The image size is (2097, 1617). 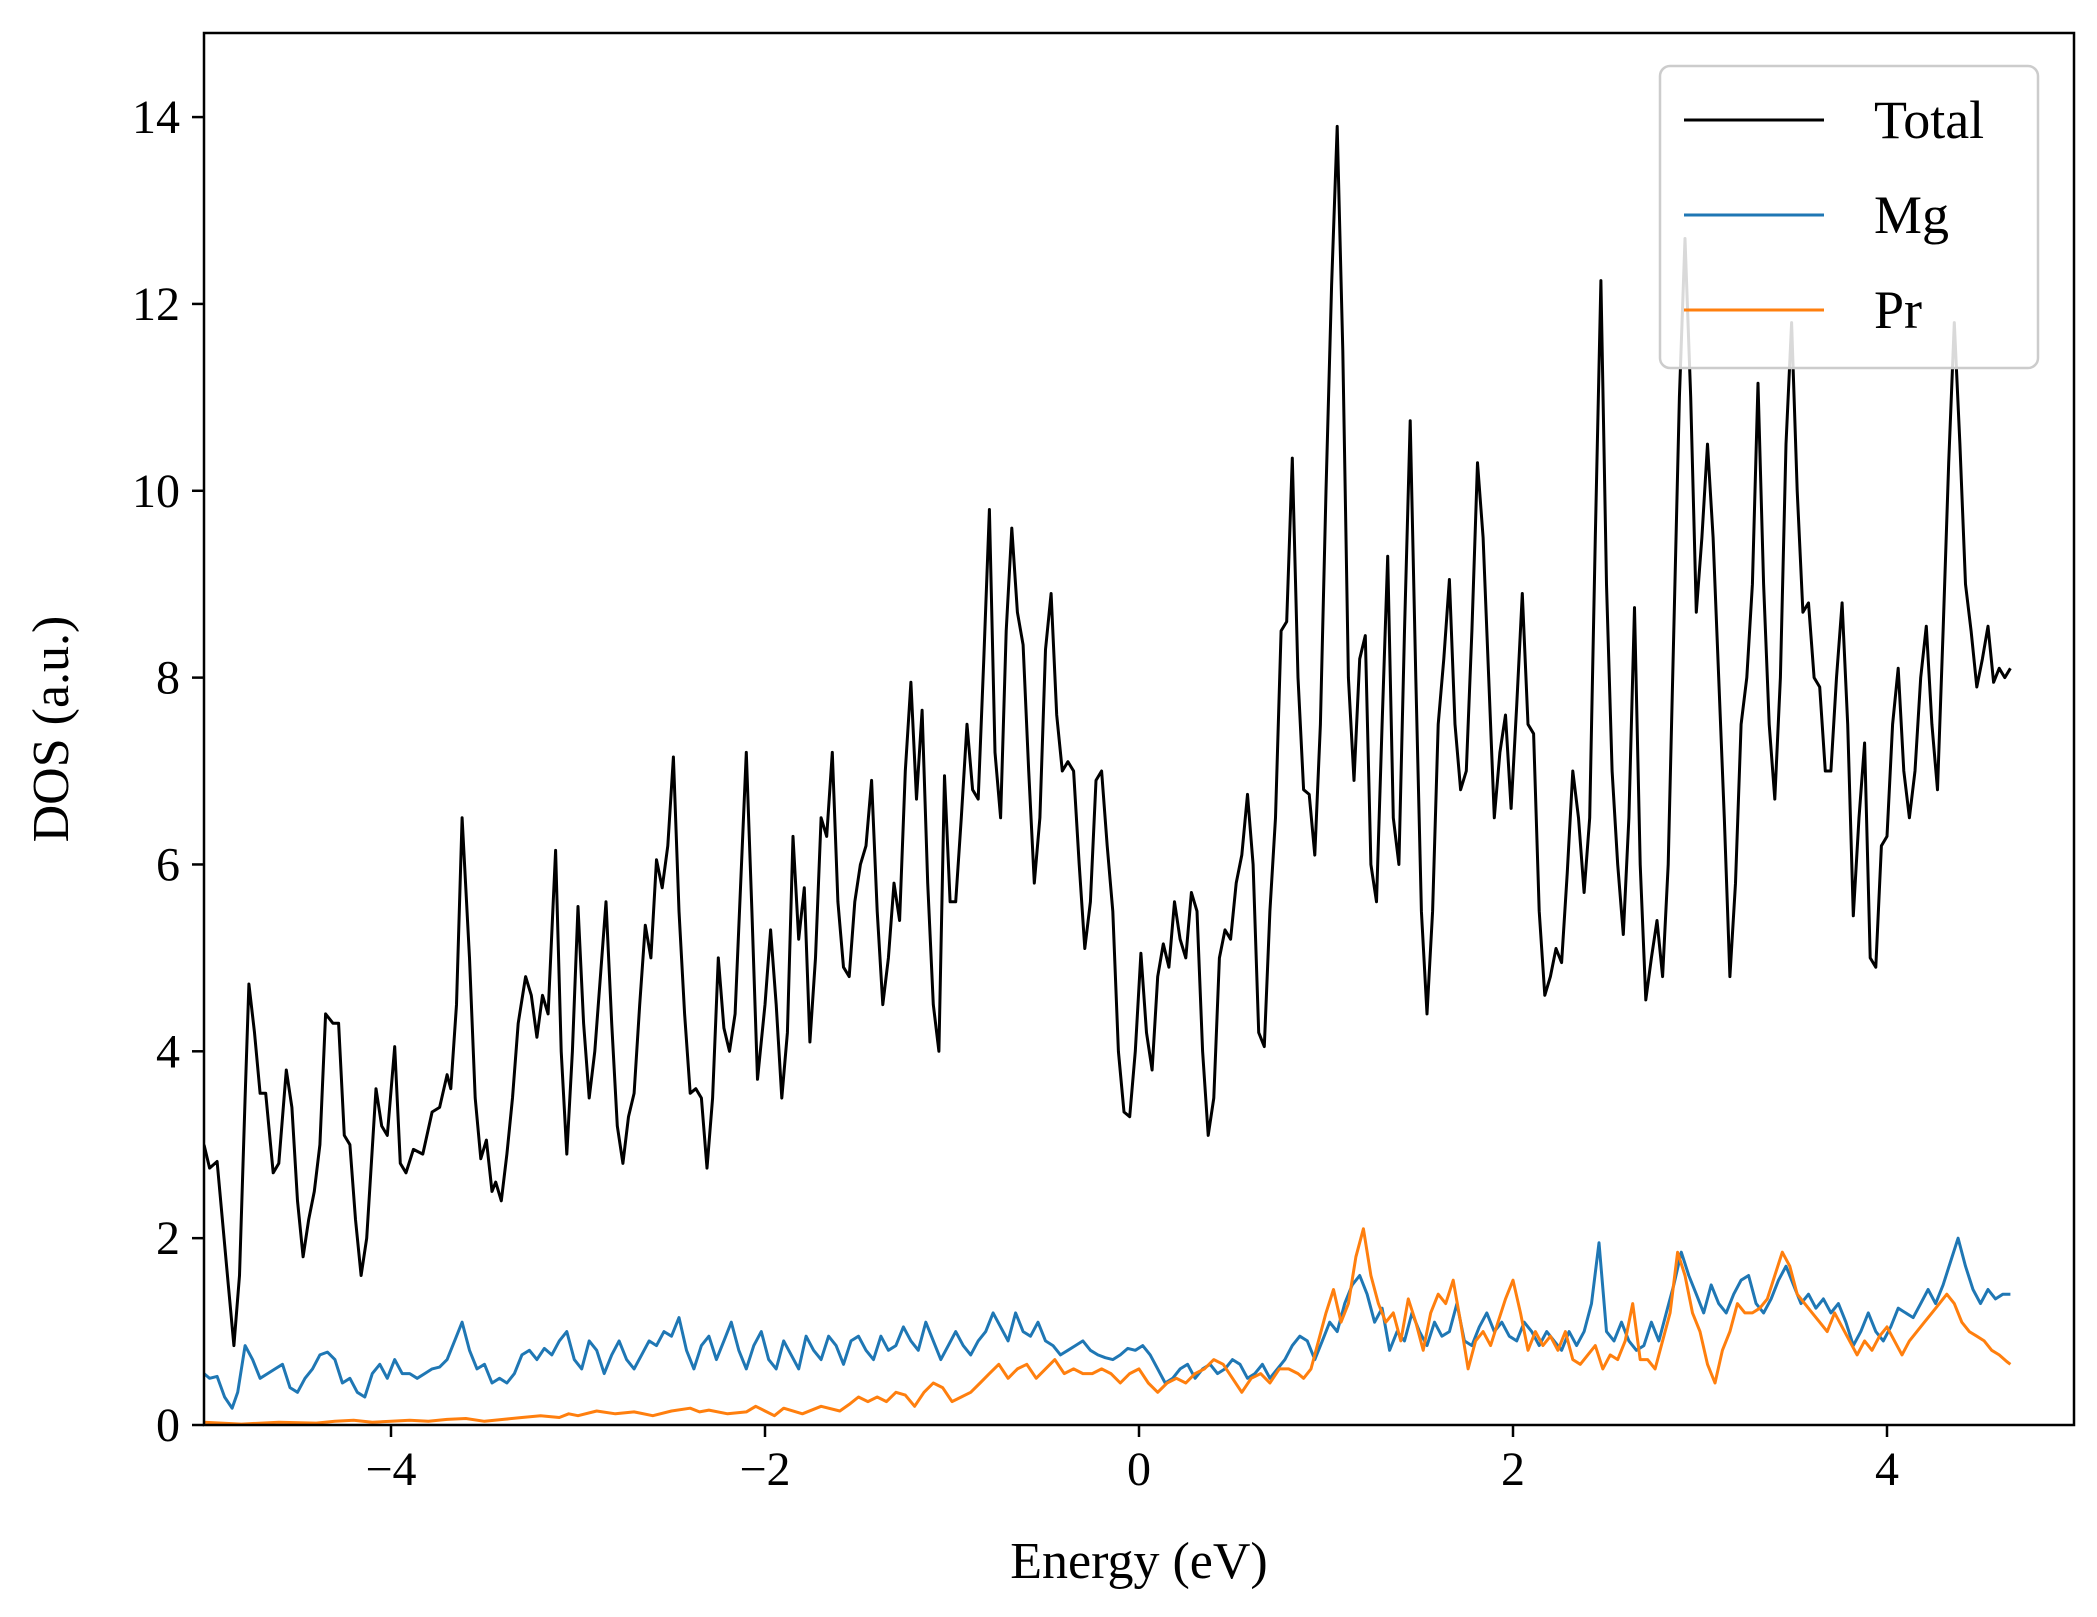 I want to click on legend-box, so click(x=1849, y=217).